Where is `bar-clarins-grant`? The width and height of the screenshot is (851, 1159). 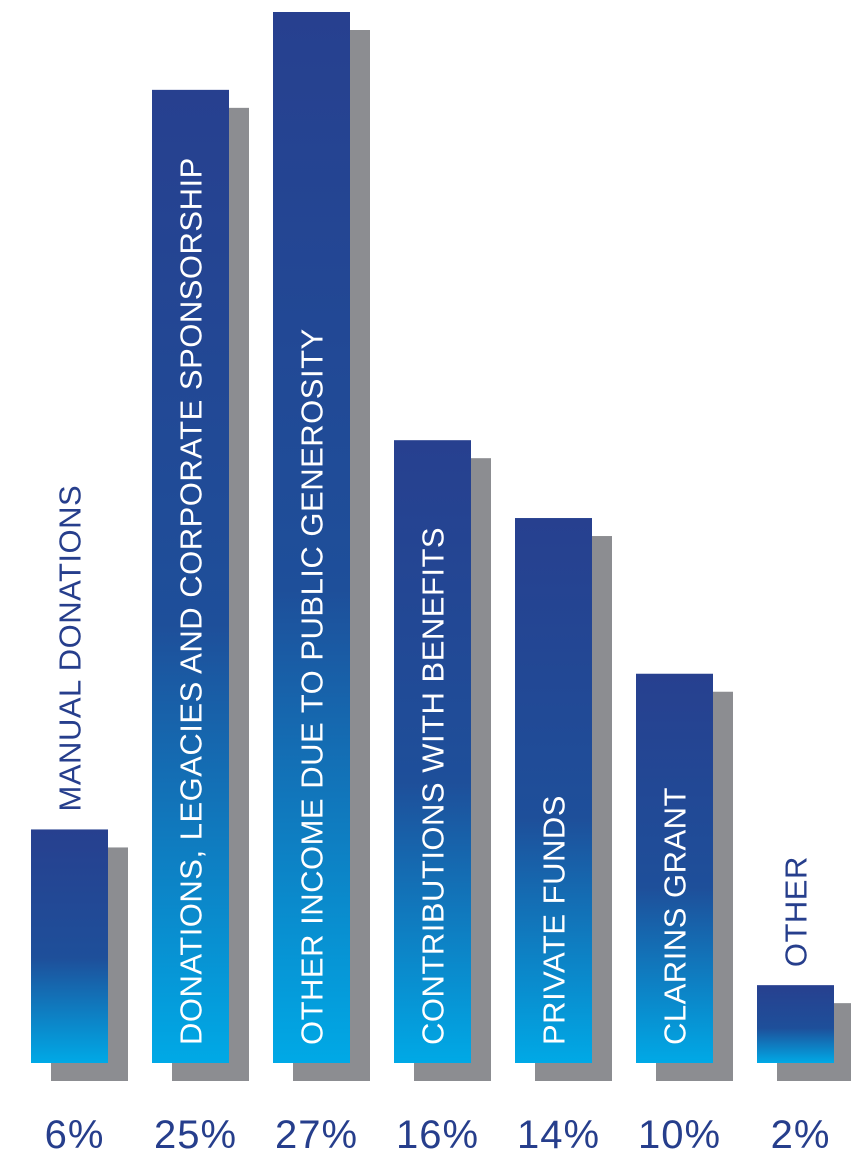
bar-clarins-grant is located at coordinates (674, 868).